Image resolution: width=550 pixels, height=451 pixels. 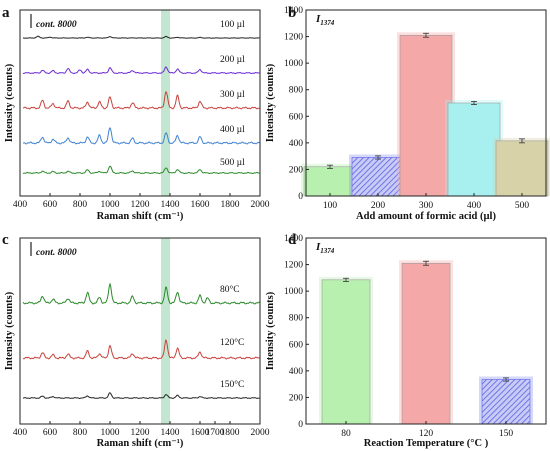 I want to click on a-xtick-label: 600, so click(x=50, y=205).